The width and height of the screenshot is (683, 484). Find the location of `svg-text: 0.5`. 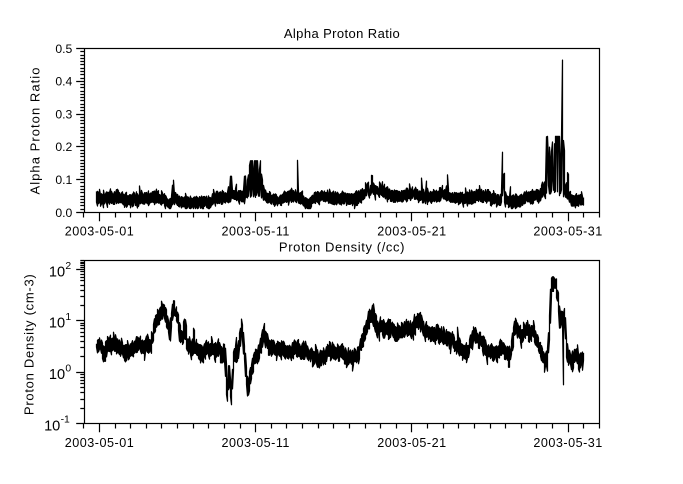

svg-text: 0.5 is located at coordinates (63, 49).